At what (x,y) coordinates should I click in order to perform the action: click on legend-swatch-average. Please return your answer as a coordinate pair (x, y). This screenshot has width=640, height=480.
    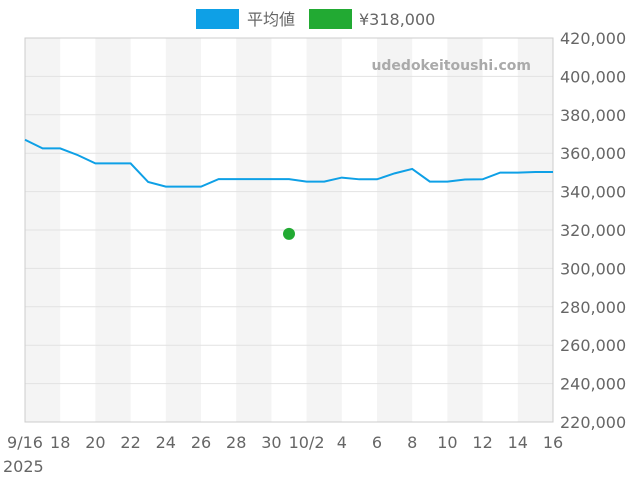
    Looking at the image, I should click on (217, 19).